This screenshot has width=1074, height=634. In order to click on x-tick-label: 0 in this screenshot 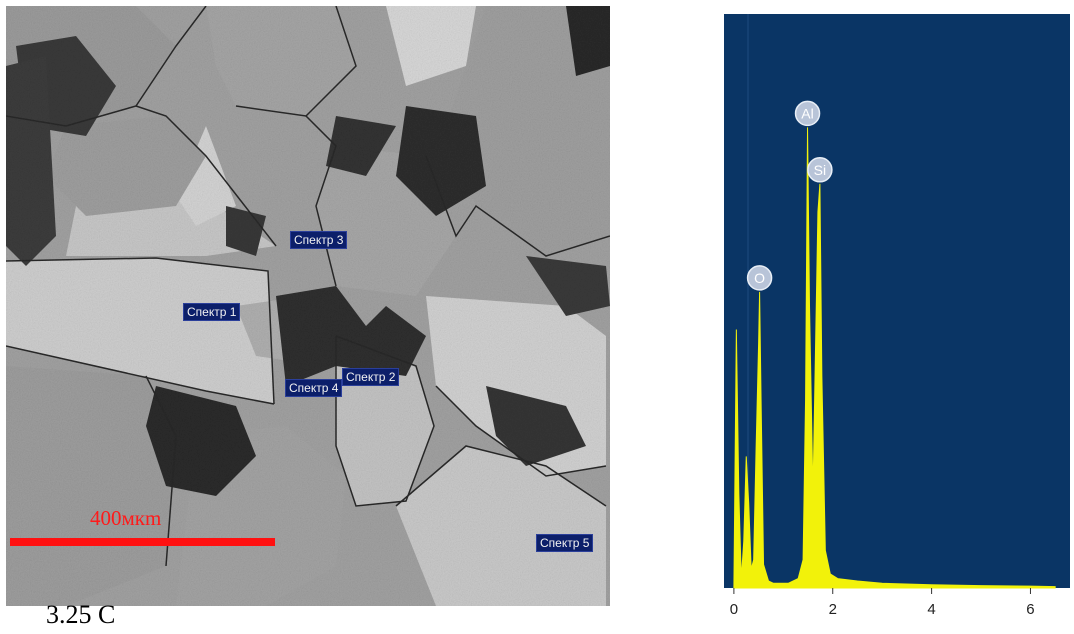, I will do `click(734, 609)`.